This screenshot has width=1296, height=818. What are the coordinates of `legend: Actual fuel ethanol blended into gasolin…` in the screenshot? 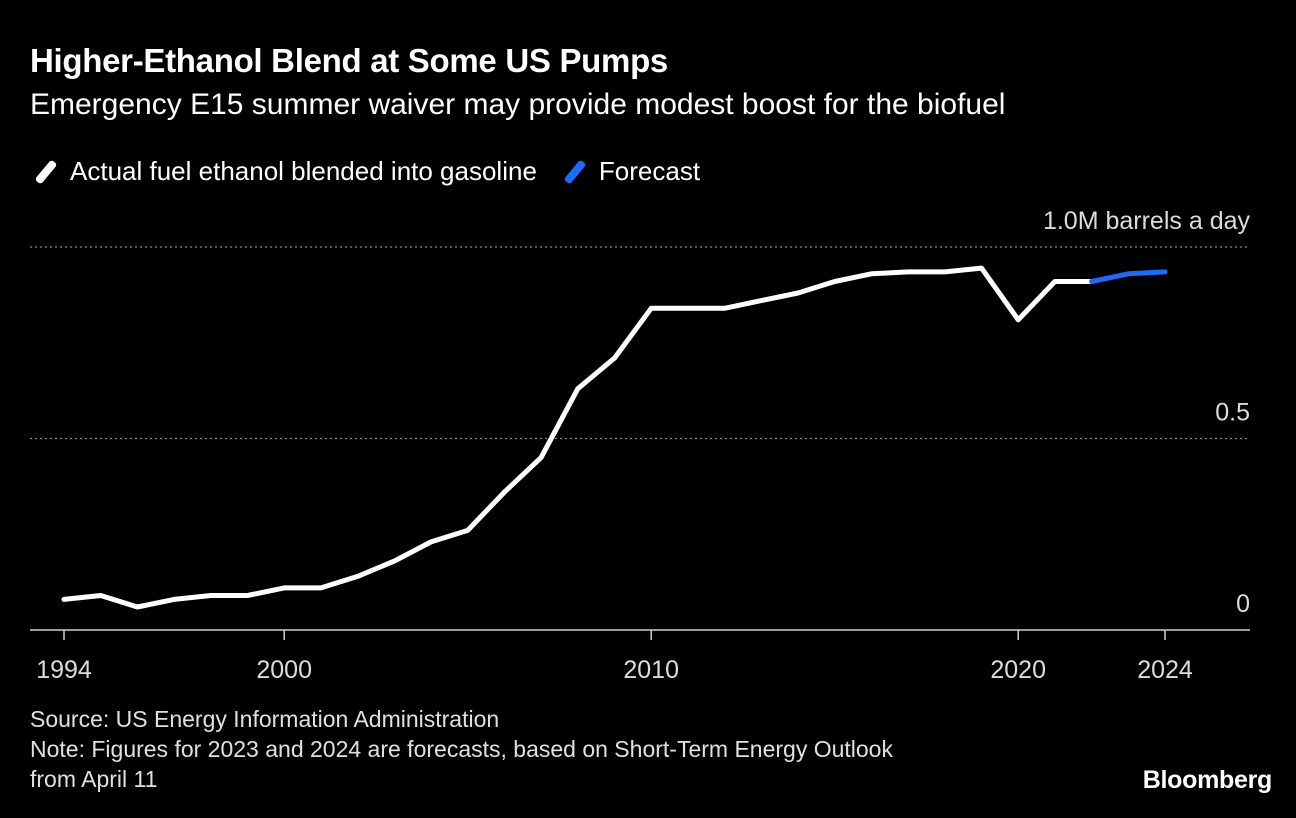 It's located at (376, 171).